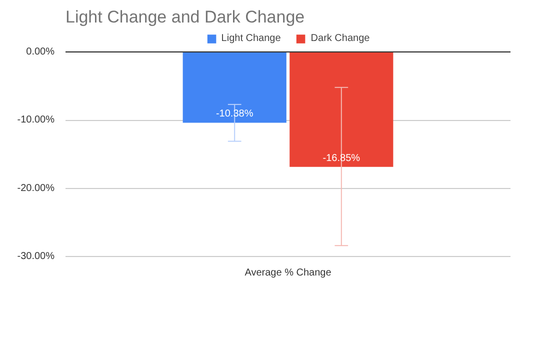 The image size is (542, 338). I want to click on y-tick-label: -30.00%, so click(36, 256).